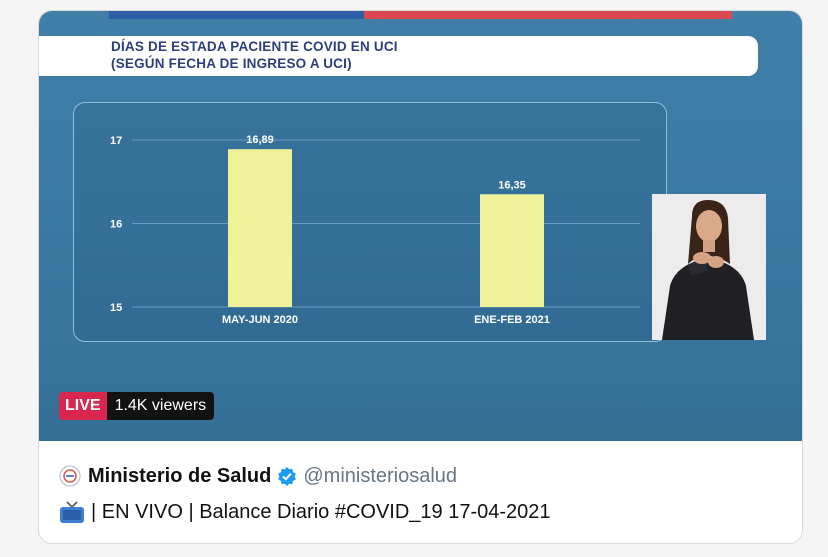  I want to click on data-label: 16,35, so click(512, 185).